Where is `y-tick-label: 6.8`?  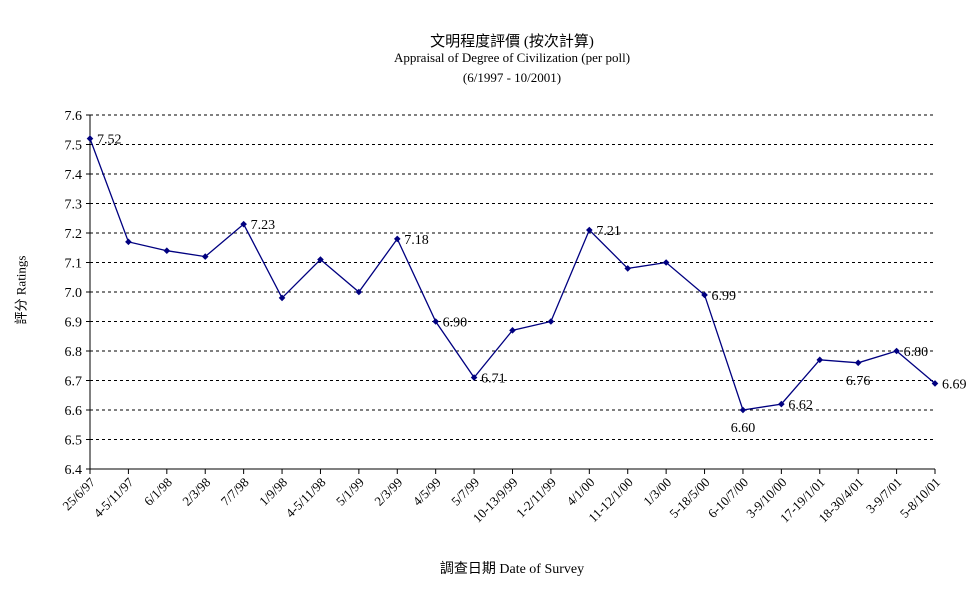
y-tick-label: 6.8 is located at coordinates (74, 352).